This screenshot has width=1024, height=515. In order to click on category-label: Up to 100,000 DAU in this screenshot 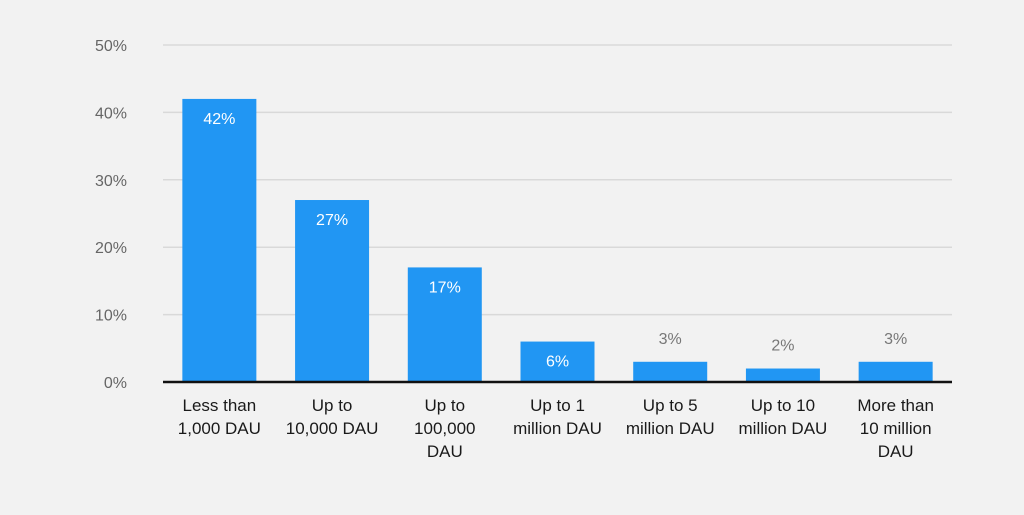, I will do `click(444, 428)`.